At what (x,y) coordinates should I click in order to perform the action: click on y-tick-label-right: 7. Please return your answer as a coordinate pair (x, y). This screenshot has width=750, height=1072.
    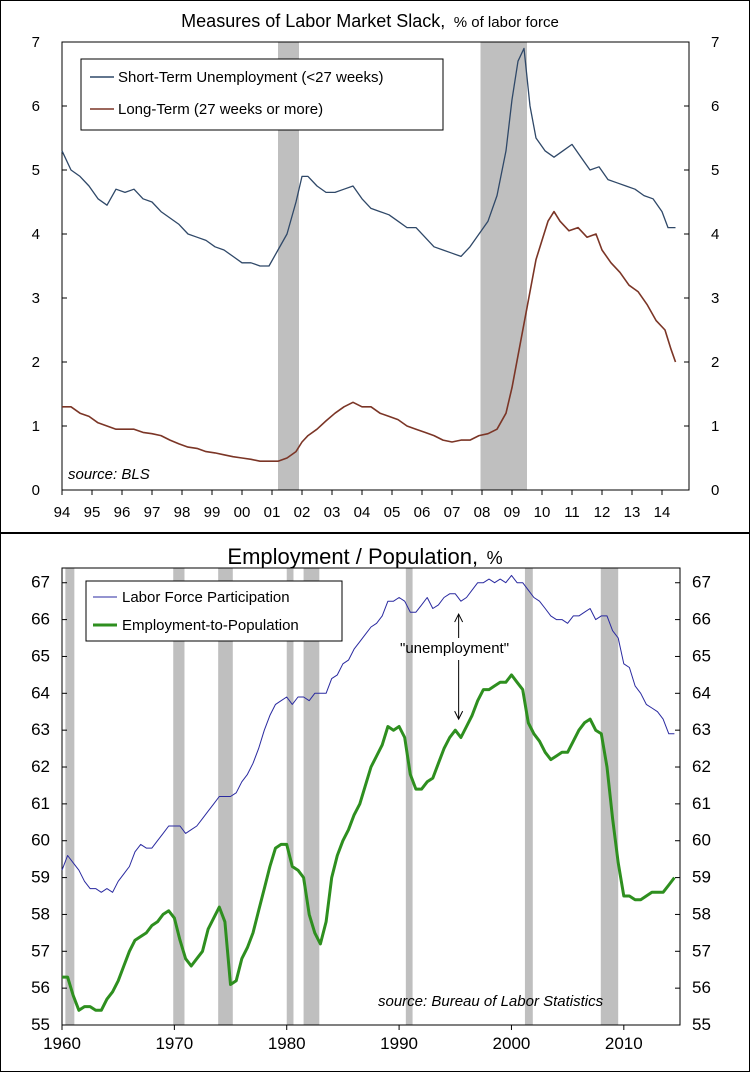
    Looking at the image, I should click on (715, 42).